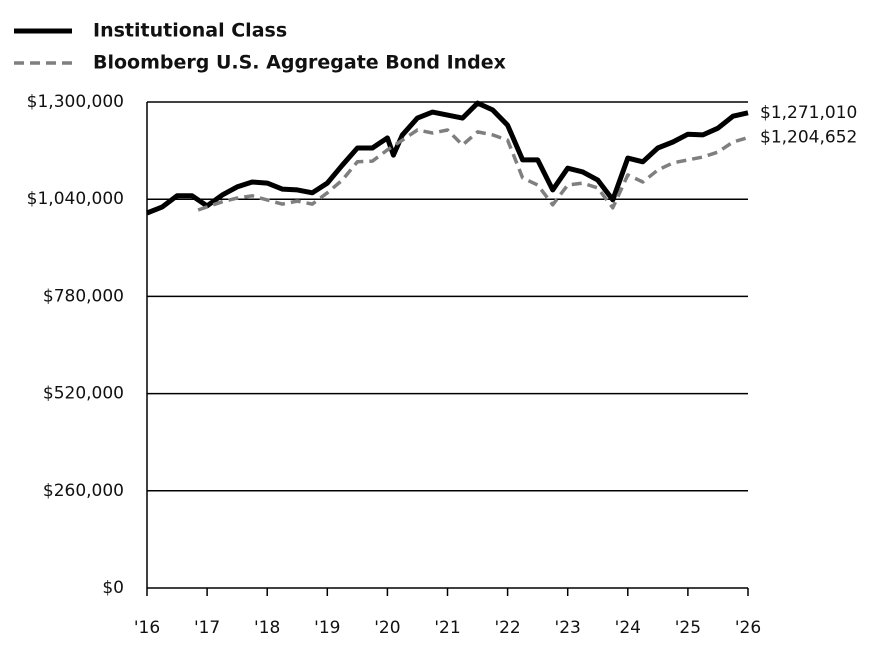  Describe the element at coordinates (447, 628) in the screenshot. I see `x-tick-label: '21` at that location.